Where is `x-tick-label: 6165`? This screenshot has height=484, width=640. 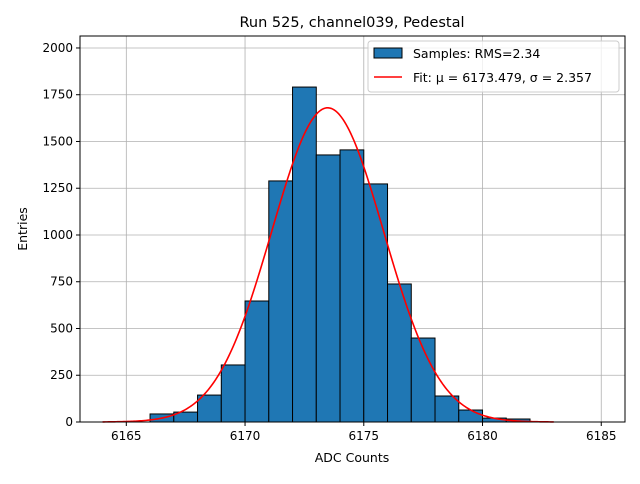 x-tick-label: 6165 is located at coordinates (126, 436).